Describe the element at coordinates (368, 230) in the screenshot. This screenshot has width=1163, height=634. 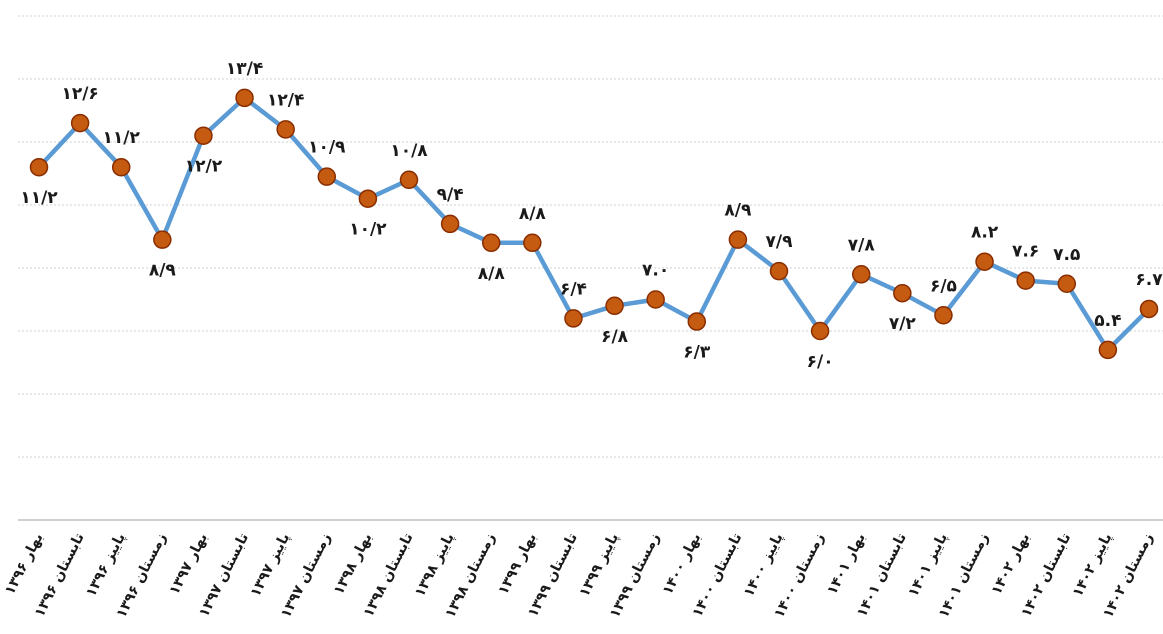
I see `data-label: ۱۰/۲` at that location.